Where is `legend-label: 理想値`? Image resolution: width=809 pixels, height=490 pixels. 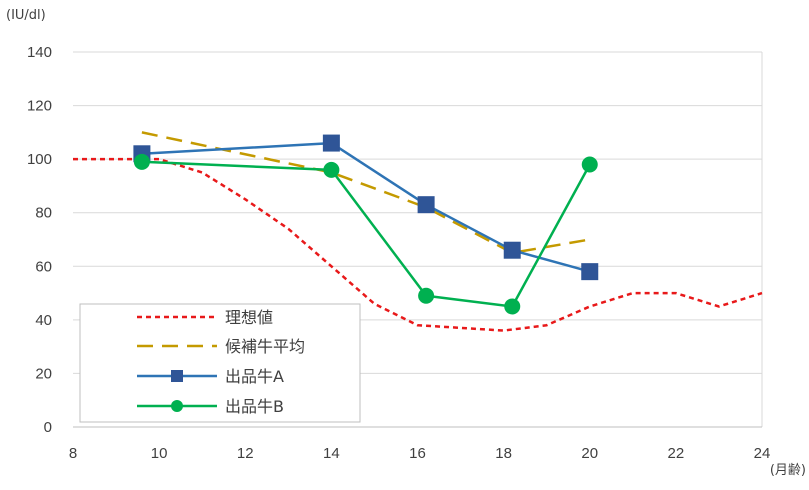
legend-label: 理想値 is located at coordinates (249, 317).